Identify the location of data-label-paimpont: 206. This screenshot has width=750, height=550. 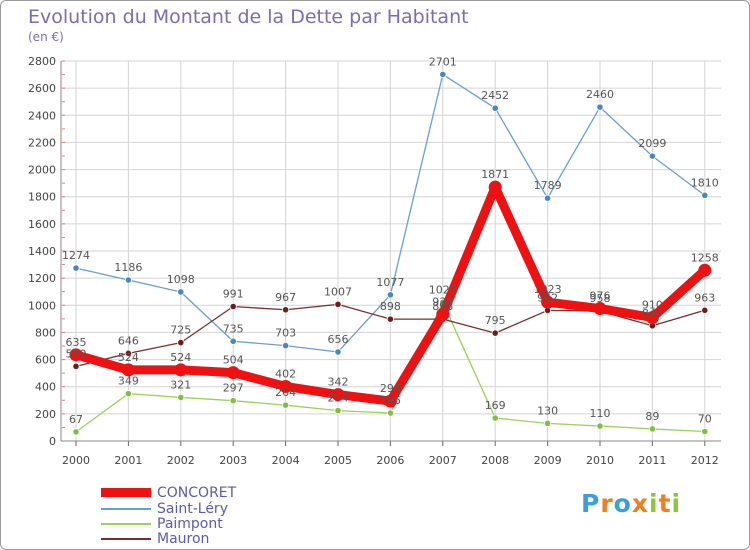
(390, 400).